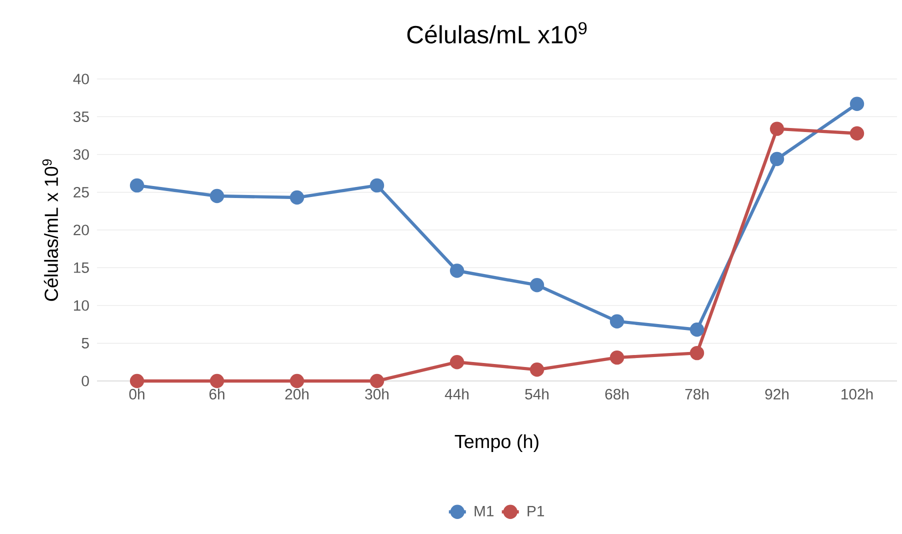 This screenshot has width=902, height=534. What do you see at coordinates (81, 79) in the screenshot?
I see `y-tick-label: 40` at bounding box center [81, 79].